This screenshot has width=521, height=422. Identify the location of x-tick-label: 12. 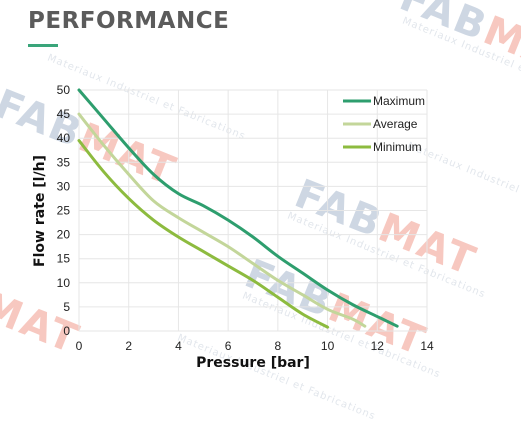
(378, 346).